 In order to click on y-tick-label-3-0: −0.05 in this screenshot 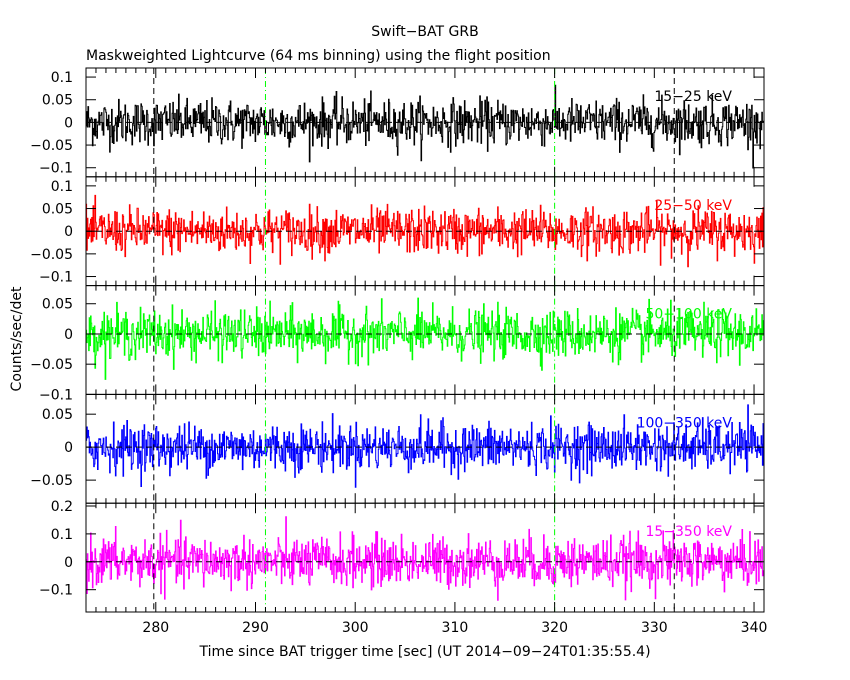, I will do `click(51, 481)`.